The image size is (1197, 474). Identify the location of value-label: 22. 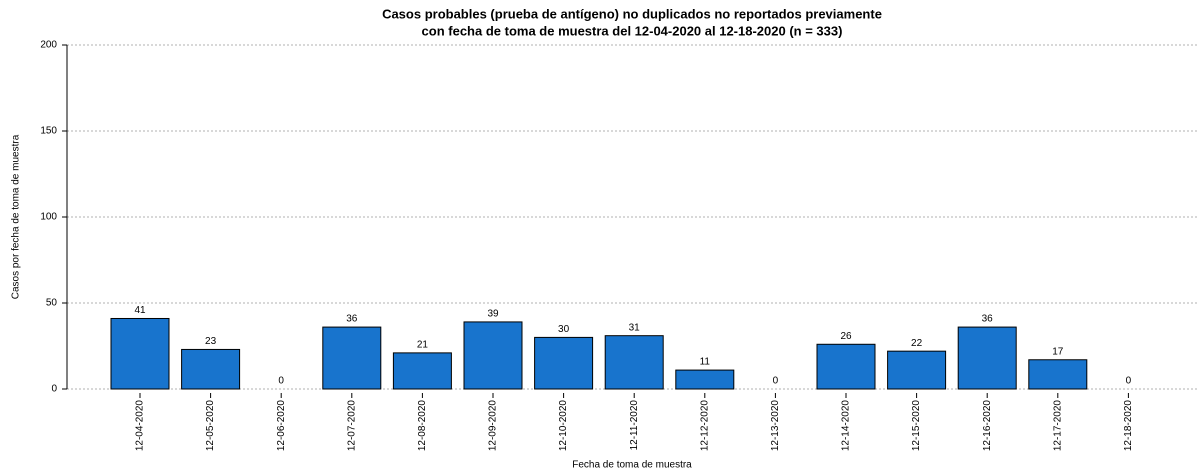
(917, 343).